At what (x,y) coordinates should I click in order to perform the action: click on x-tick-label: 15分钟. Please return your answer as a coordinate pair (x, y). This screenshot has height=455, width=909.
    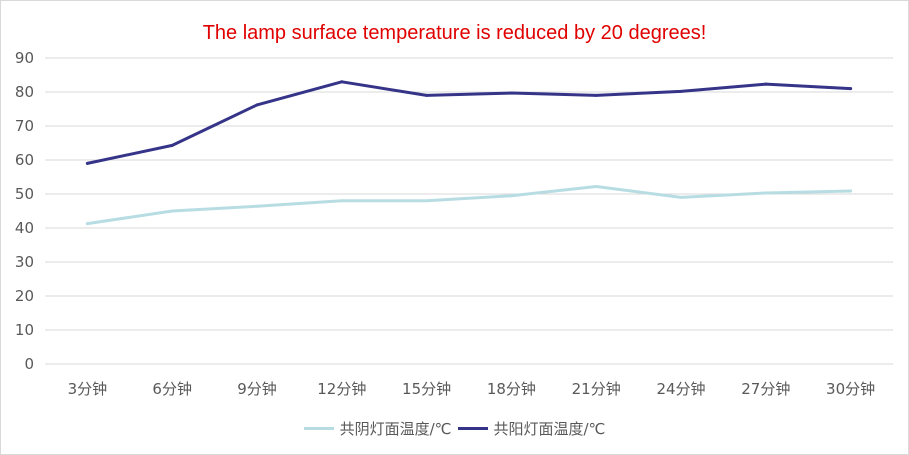
    Looking at the image, I should click on (426, 389).